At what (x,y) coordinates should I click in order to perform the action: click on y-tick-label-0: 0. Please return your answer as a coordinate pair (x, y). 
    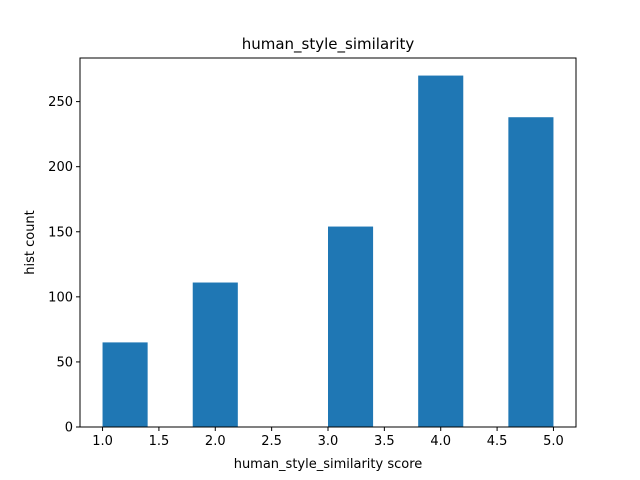
    Looking at the image, I should click on (69, 428).